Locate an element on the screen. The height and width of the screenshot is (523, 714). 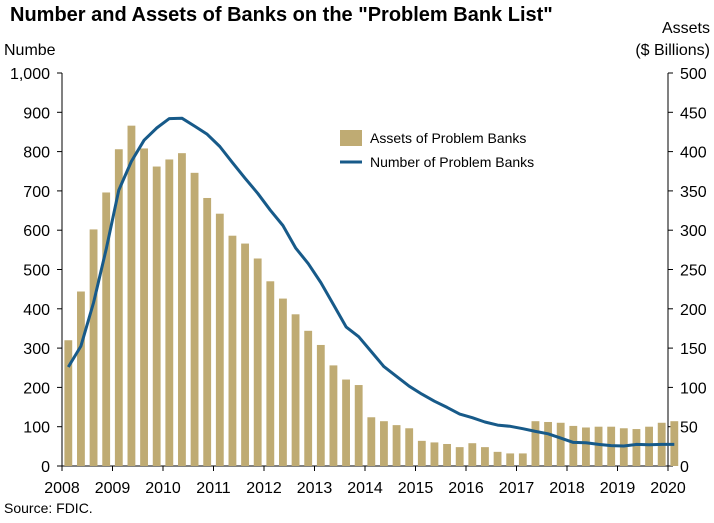
y-tick-label-left: 600 is located at coordinates (36, 231).